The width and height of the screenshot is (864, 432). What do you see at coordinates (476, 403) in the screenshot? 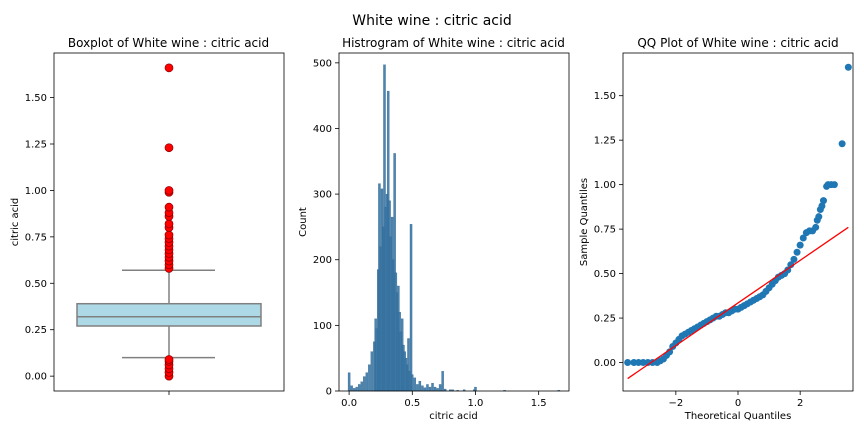
I see `histogram-x-tick-label: 1.0` at bounding box center [476, 403].